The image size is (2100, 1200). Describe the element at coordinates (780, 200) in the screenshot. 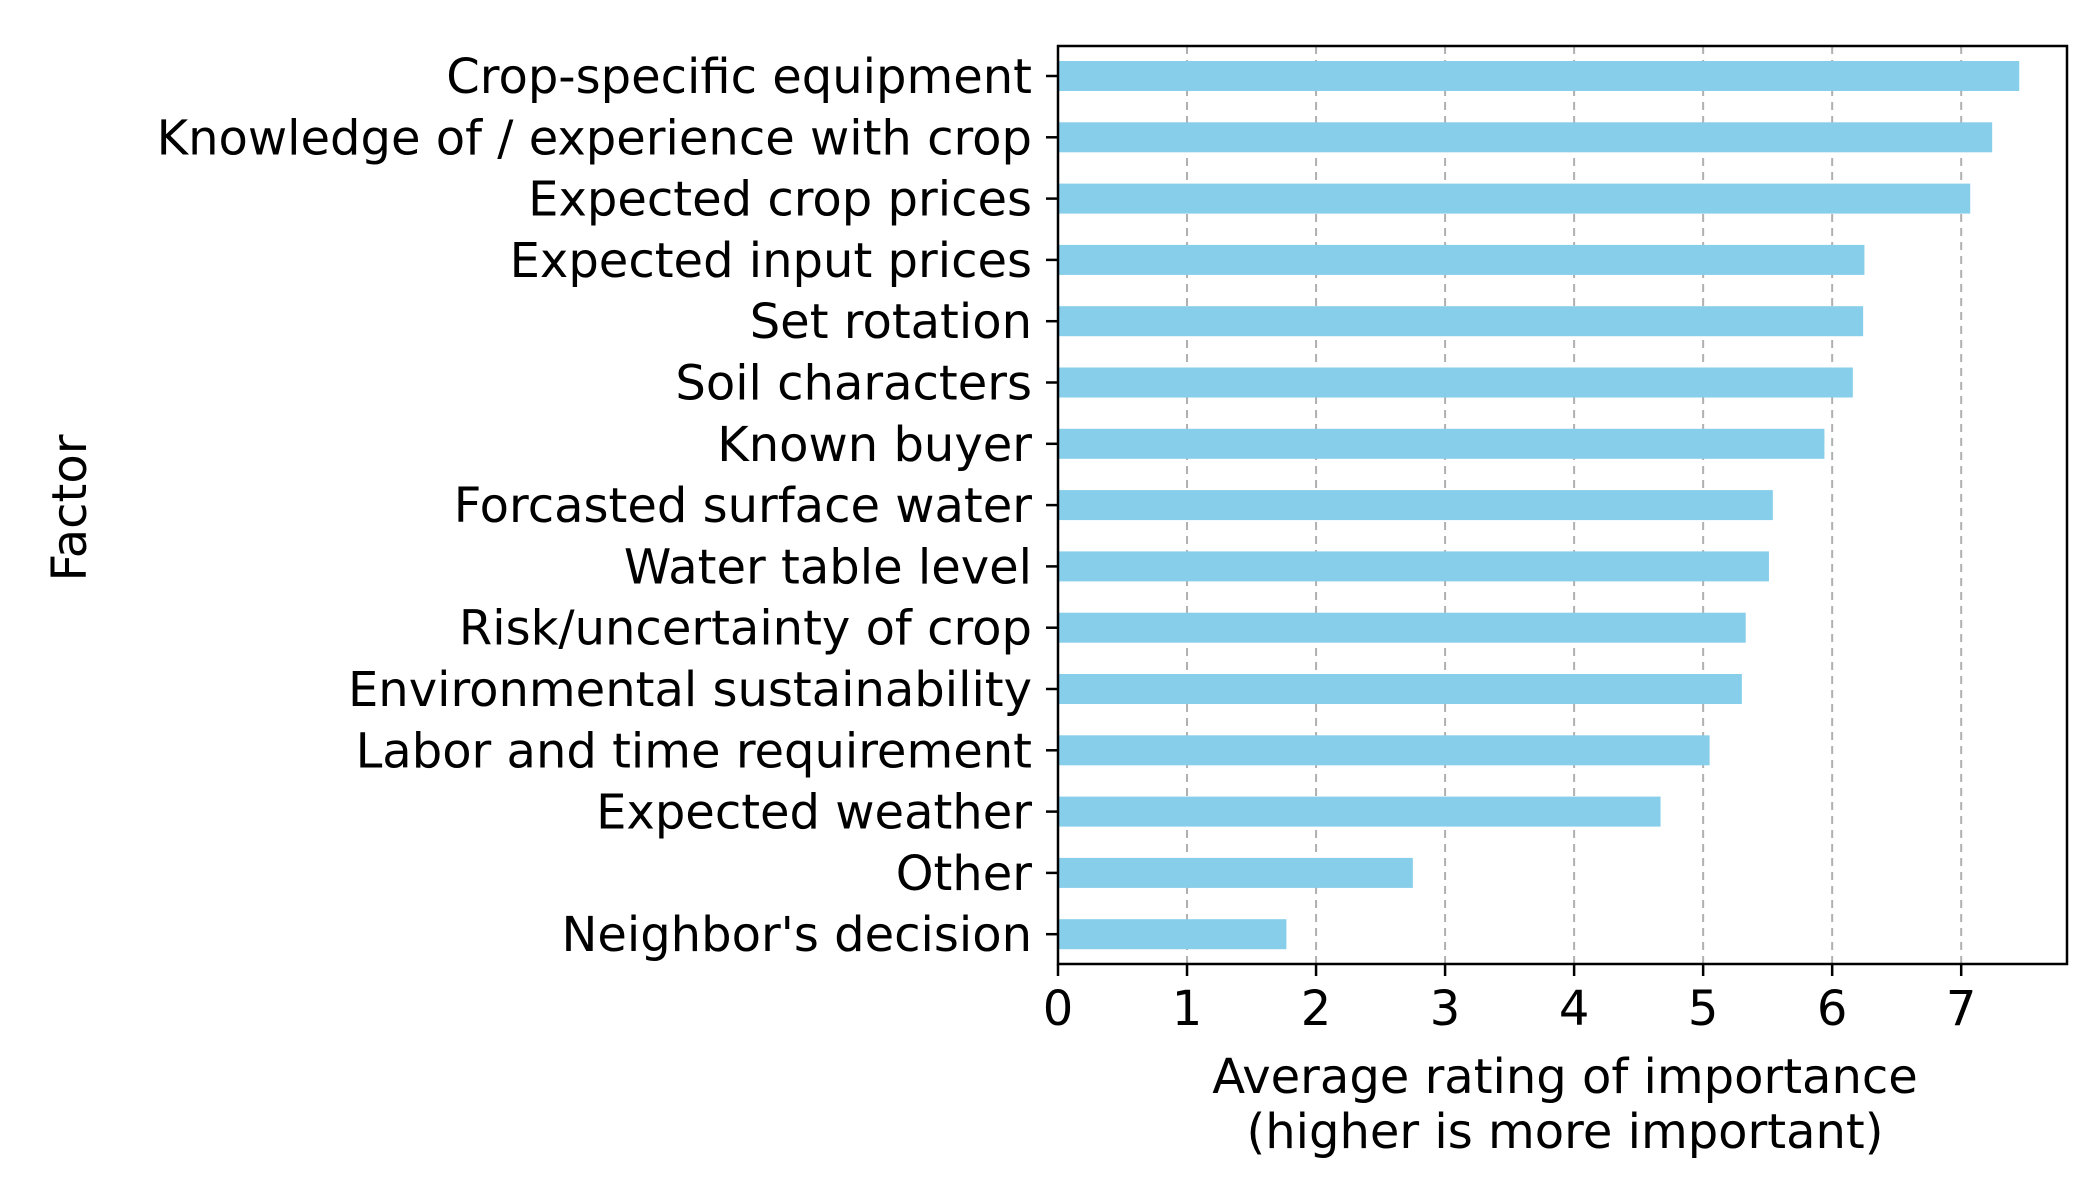

I see `y-tick-label: Expected crop prices` at that location.